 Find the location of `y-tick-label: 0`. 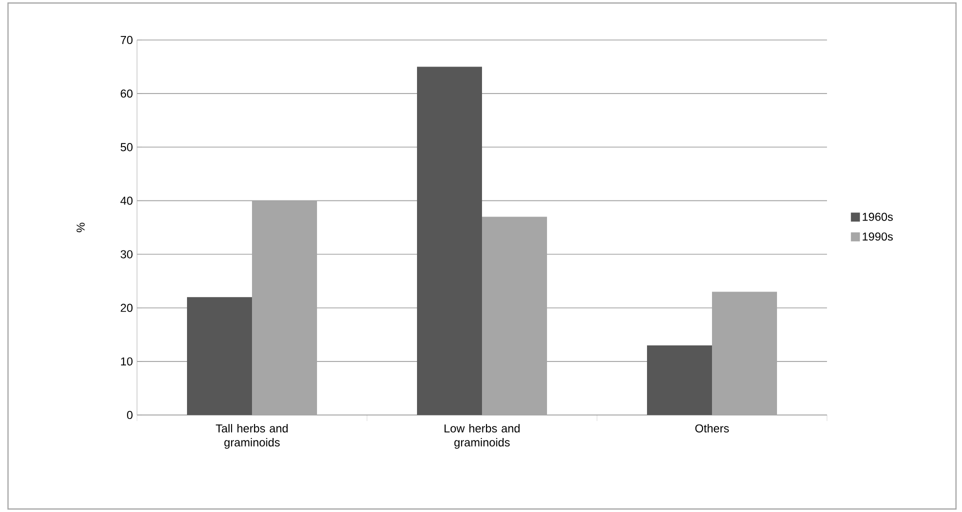

y-tick-label: 0 is located at coordinates (130, 415).